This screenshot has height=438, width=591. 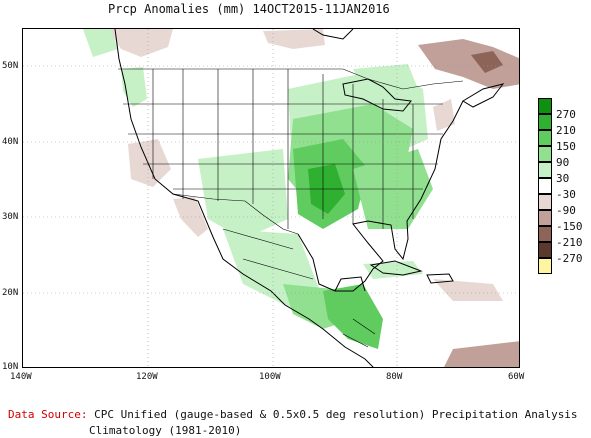 What do you see at coordinates (545, 218) in the screenshot?
I see `legend-swatch-minus90-minus150` at bounding box center [545, 218].